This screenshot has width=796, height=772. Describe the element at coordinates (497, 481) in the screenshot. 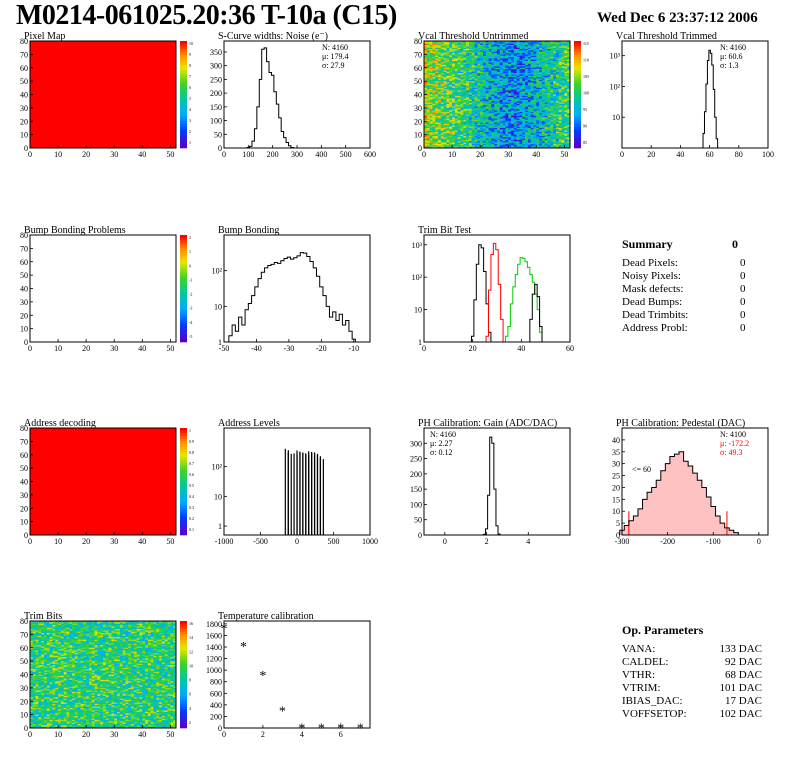

I see `plot-frame` at that location.